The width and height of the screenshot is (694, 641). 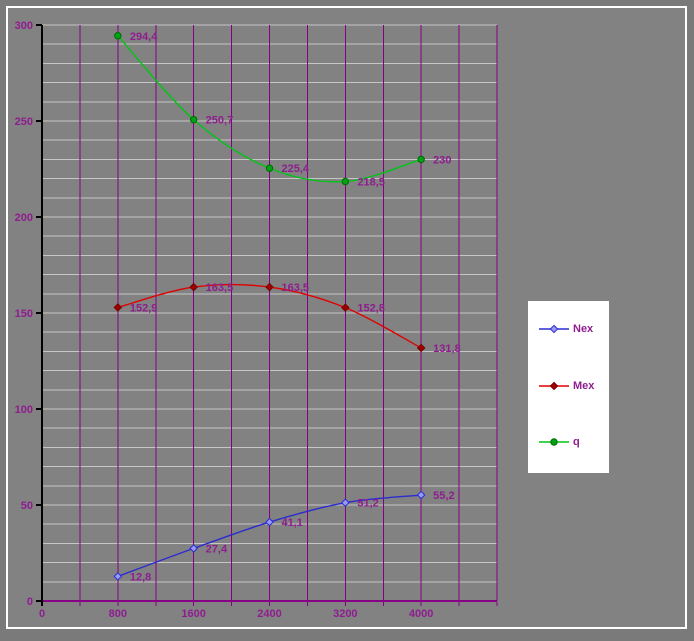 I want to click on point-label: 12,8, so click(x=140, y=577).